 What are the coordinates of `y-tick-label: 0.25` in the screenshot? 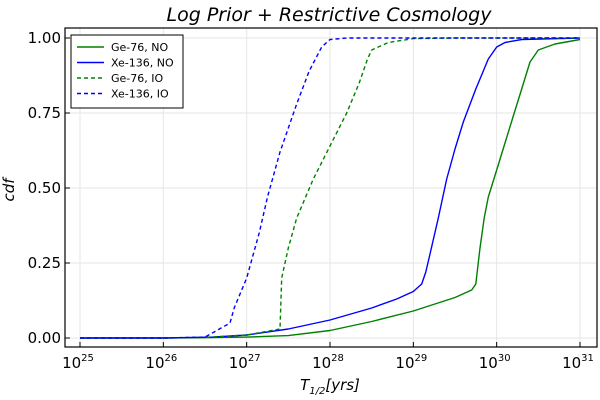 It's located at (44, 263).